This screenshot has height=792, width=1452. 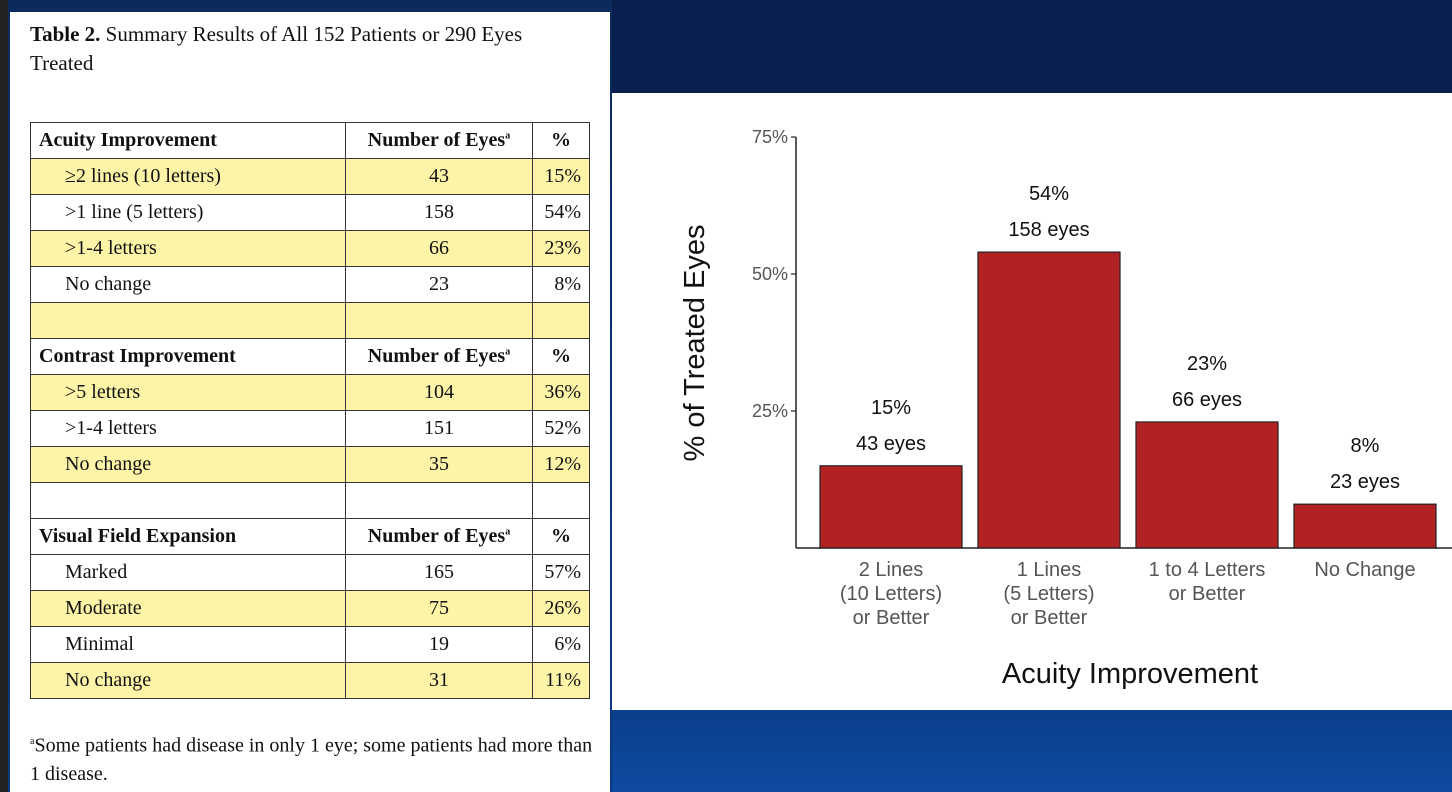 I want to click on y-tick-label: 75%, so click(x=770, y=137).